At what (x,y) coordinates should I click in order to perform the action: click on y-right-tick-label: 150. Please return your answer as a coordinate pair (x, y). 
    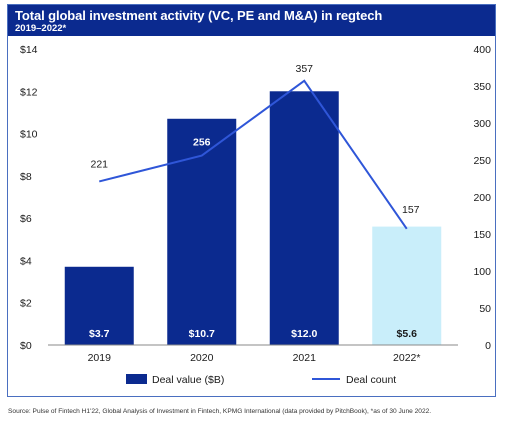
    Looking at the image, I should click on (482, 235).